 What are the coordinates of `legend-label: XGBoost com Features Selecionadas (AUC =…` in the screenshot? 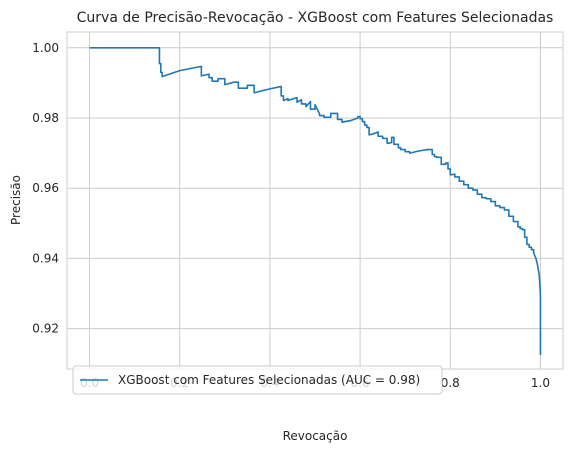 It's located at (269, 380).